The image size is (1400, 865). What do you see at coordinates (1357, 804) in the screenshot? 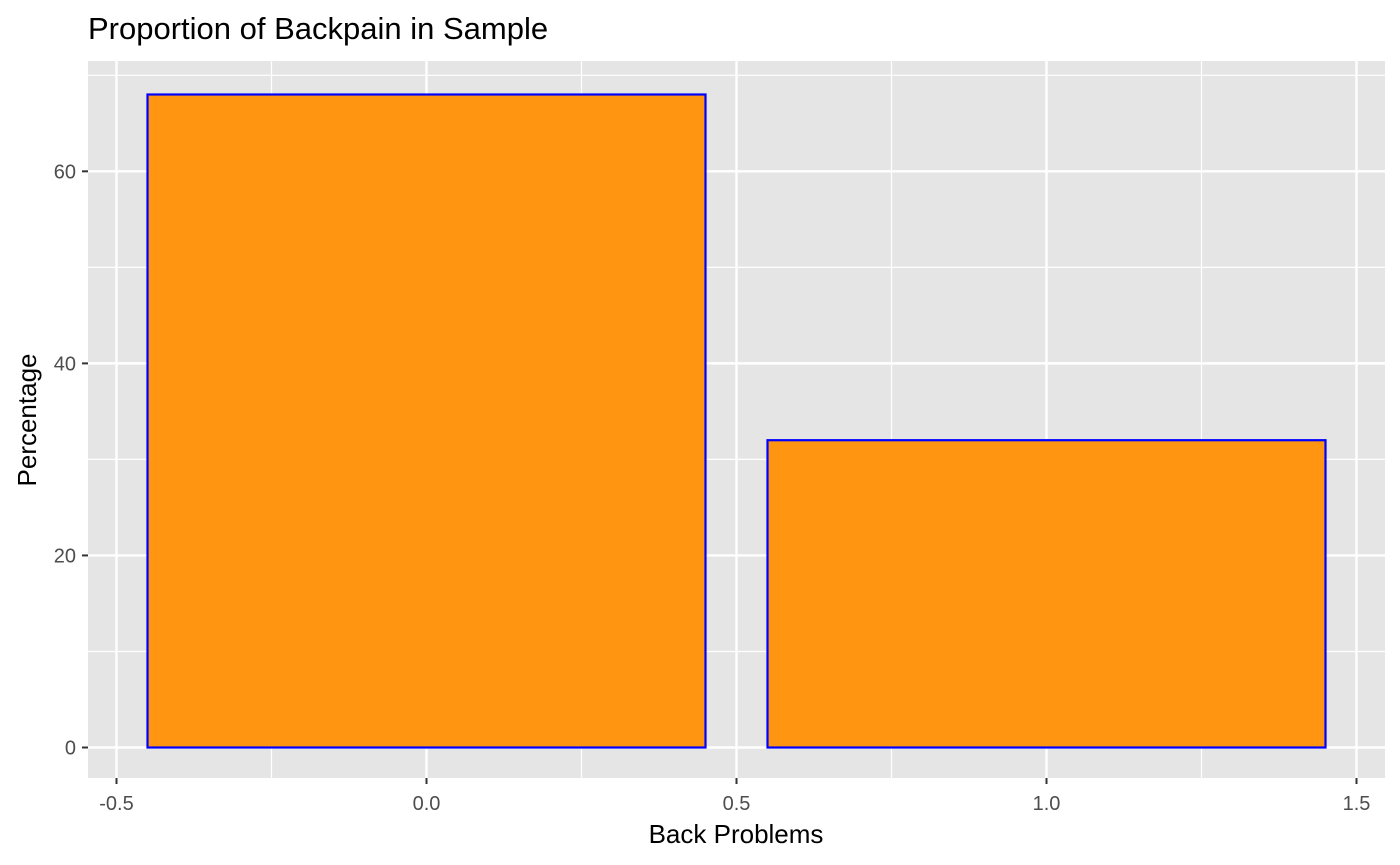
I see `x-tick-label: 1.5` at bounding box center [1357, 804].